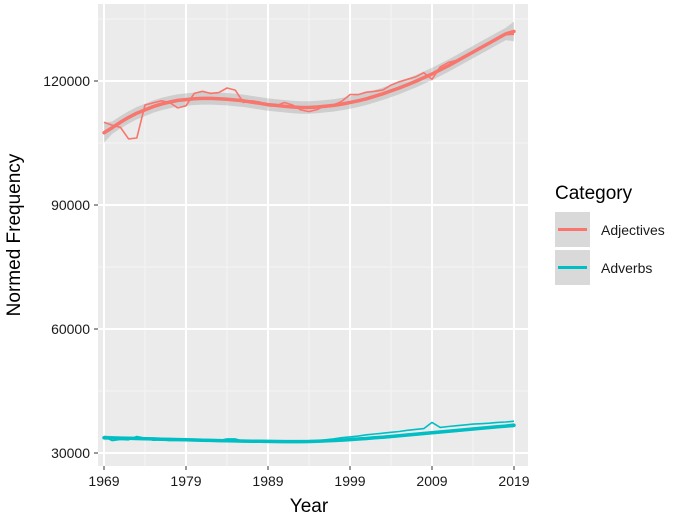  I want to click on x-axis-title: Year, so click(309, 506).